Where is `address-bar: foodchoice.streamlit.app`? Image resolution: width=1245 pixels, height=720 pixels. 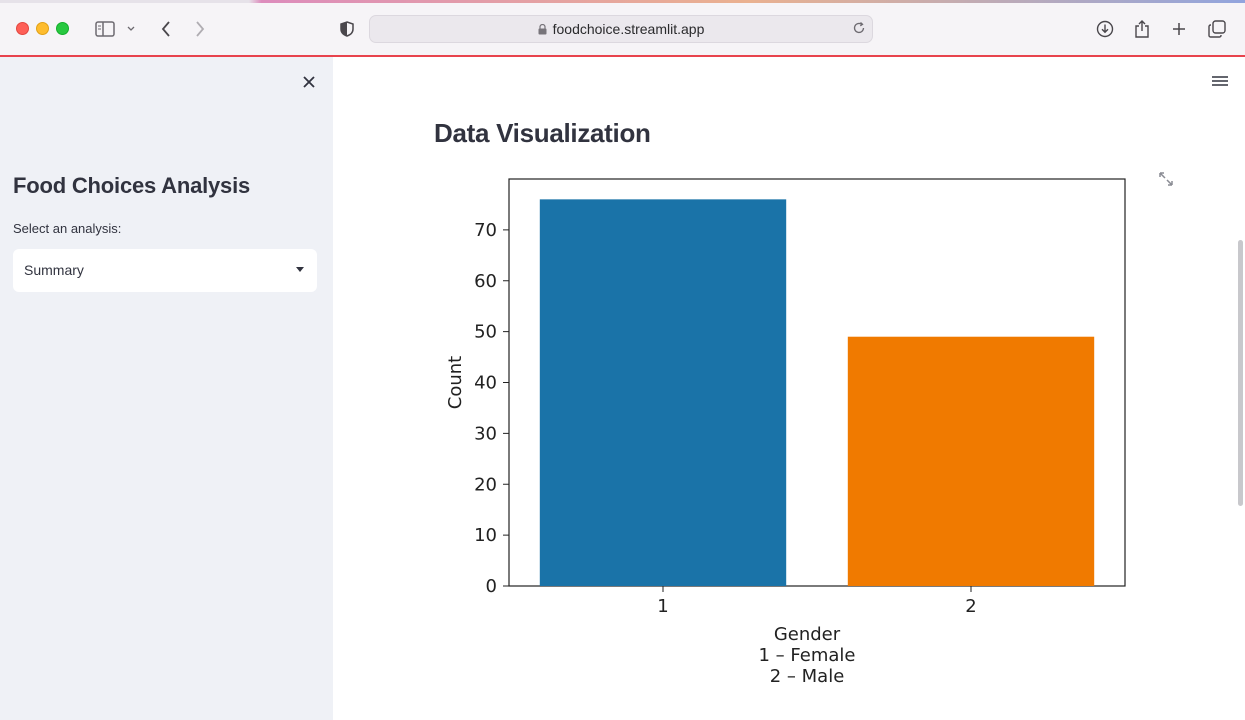
address-bar: foodchoice.streamlit.app is located at coordinates (621, 29).